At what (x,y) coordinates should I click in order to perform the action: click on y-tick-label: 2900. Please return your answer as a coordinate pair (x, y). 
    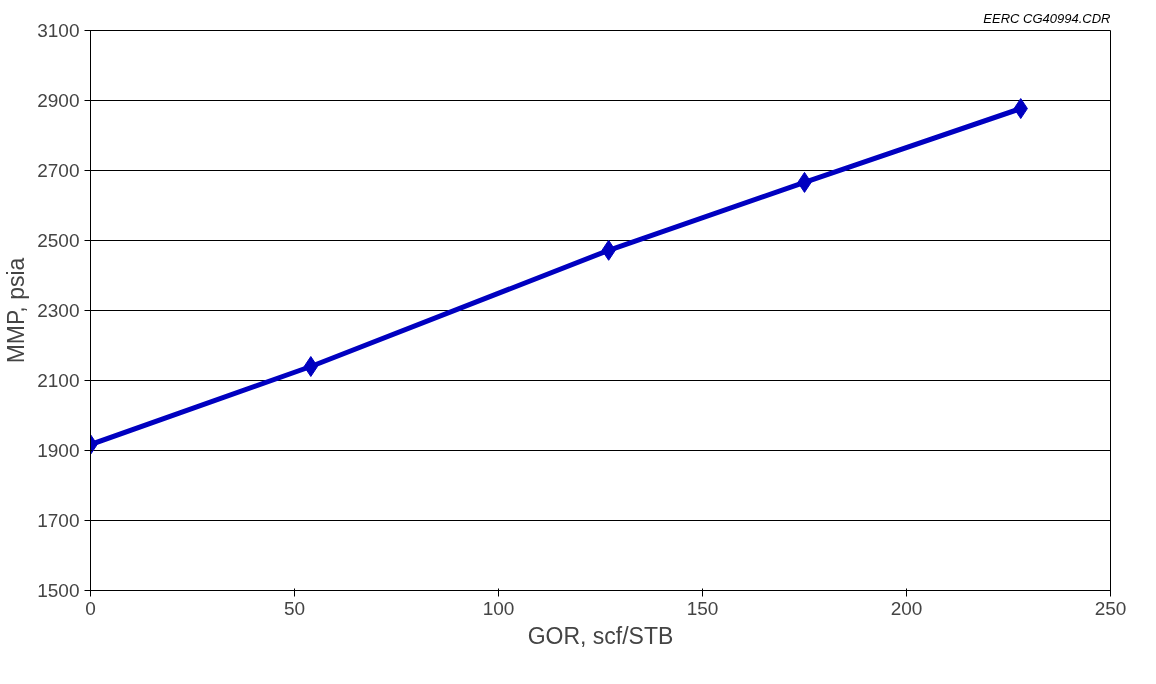
    Looking at the image, I should click on (58, 100).